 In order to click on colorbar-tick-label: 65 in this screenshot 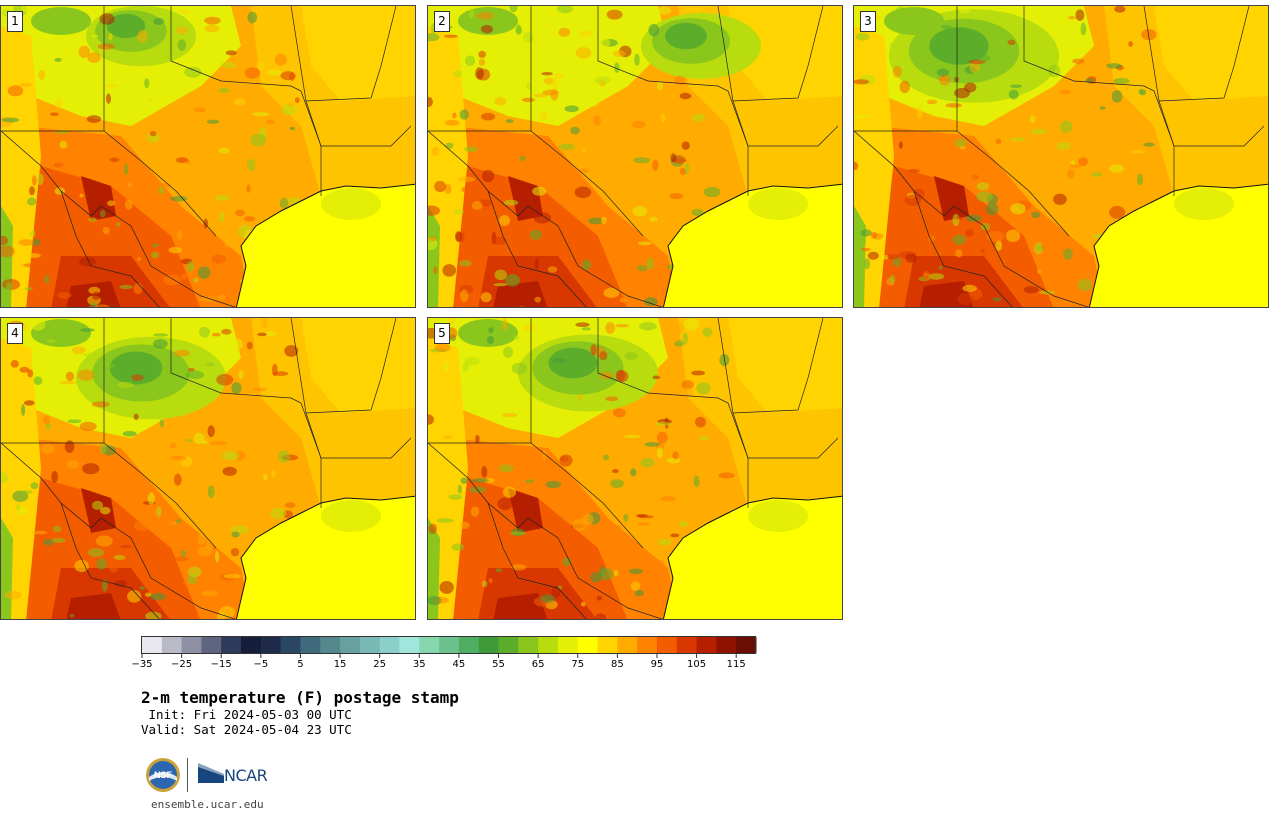, I will do `click(538, 664)`.